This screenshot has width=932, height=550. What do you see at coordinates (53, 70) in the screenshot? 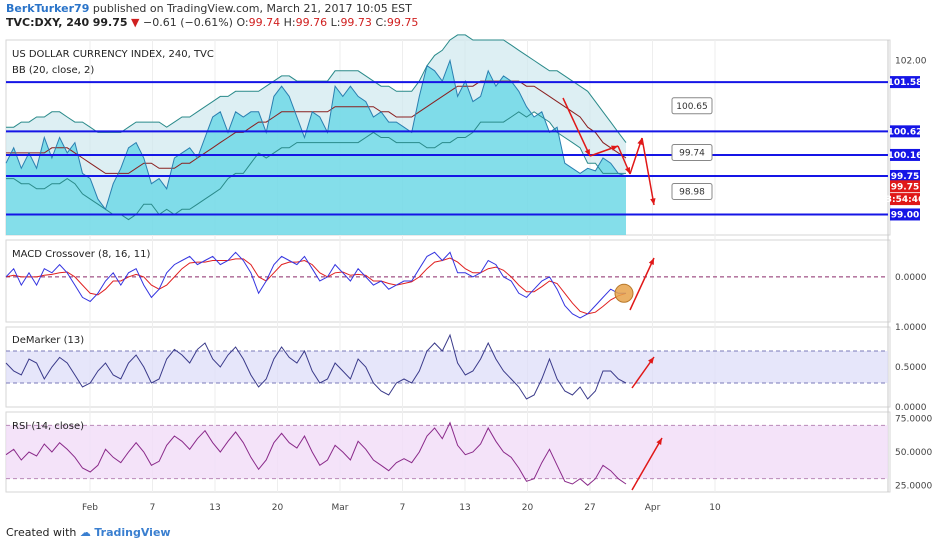
I see `bb-indicator-label: BB (20, close, 2)` at bounding box center [53, 70].